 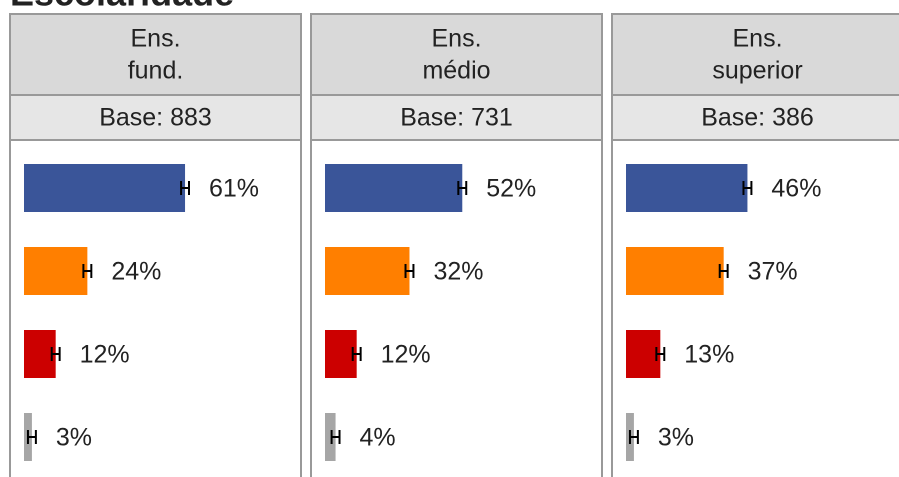 What do you see at coordinates (757, 71) in the screenshot?
I see `panel-header-text: superior` at bounding box center [757, 71].